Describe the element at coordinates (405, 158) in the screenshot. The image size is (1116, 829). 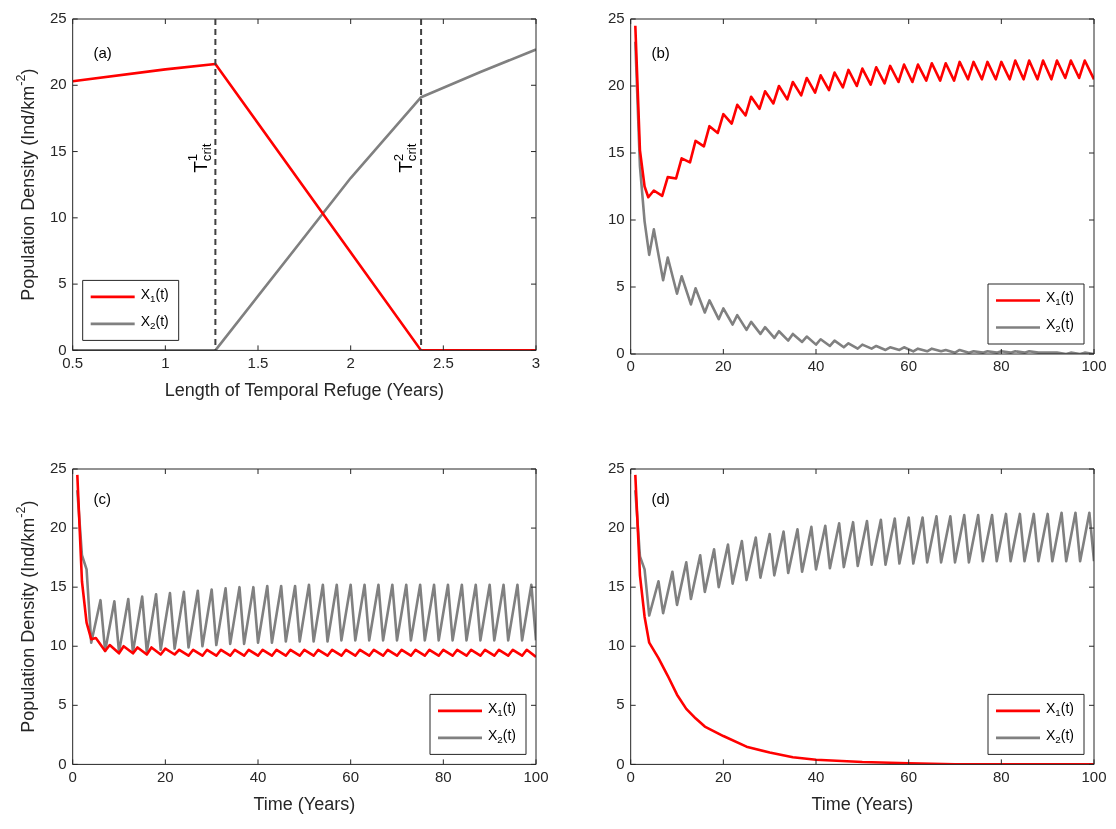
I see `ref-line-label: T2crit` at that location.